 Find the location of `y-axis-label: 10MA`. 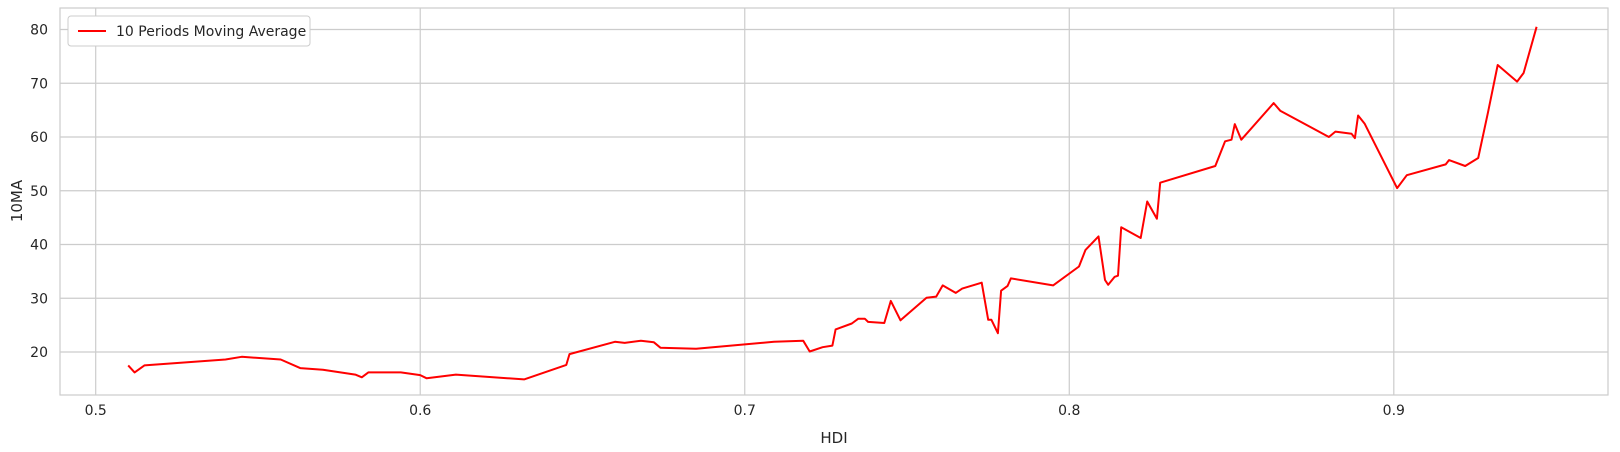

y-axis-label: 10MA is located at coordinates (17, 200).